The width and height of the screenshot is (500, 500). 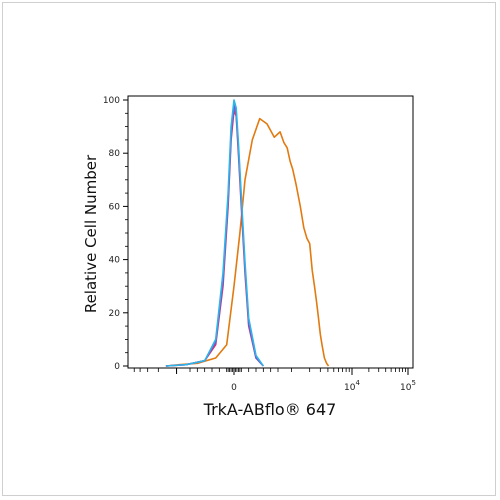 What do you see at coordinates (115, 314) in the screenshot?
I see `y-tick-label: 20` at bounding box center [115, 314].